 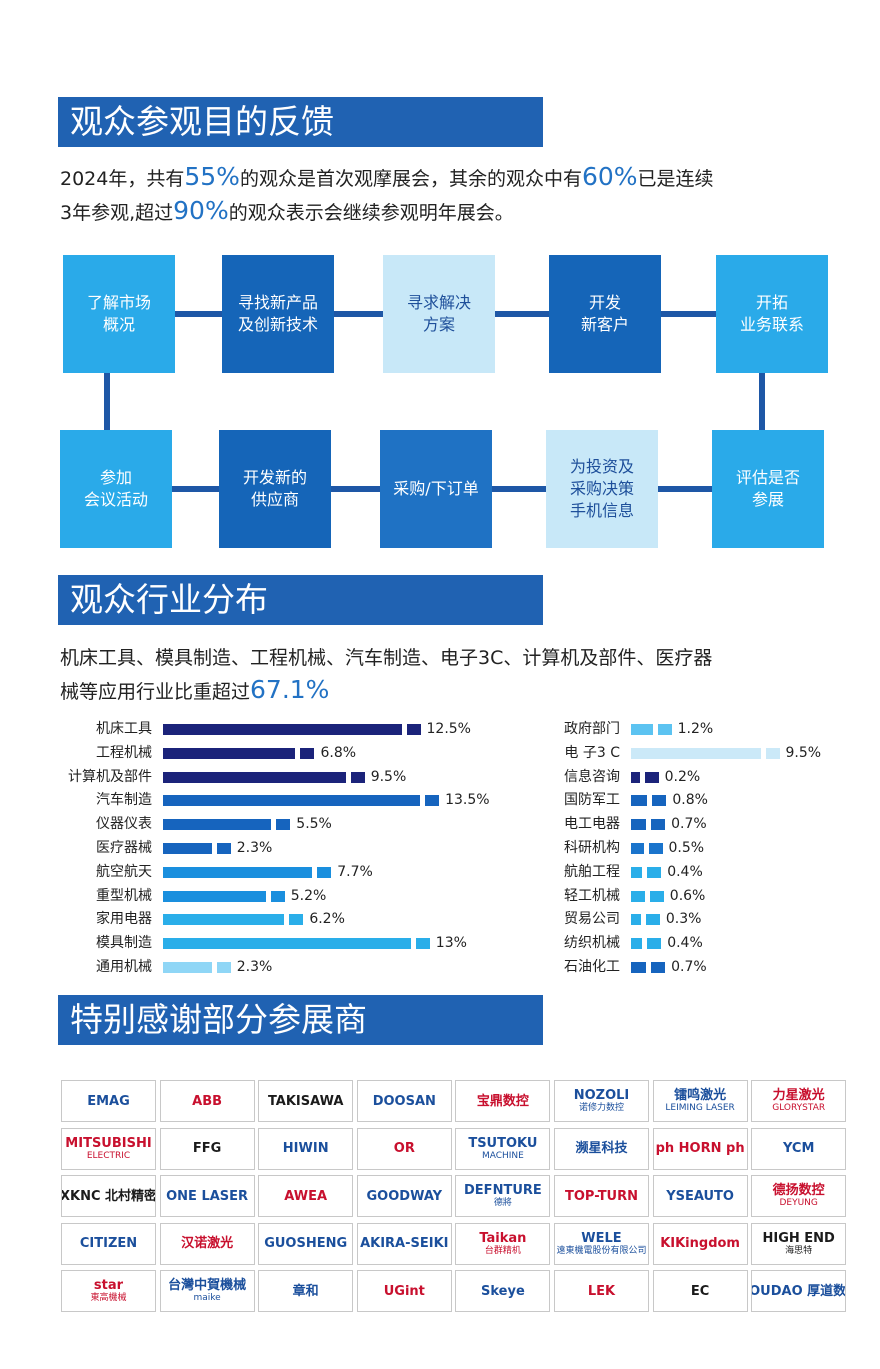 What do you see at coordinates (108, 1243) in the screenshot?
I see `logo: CITIZEN` at bounding box center [108, 1243].